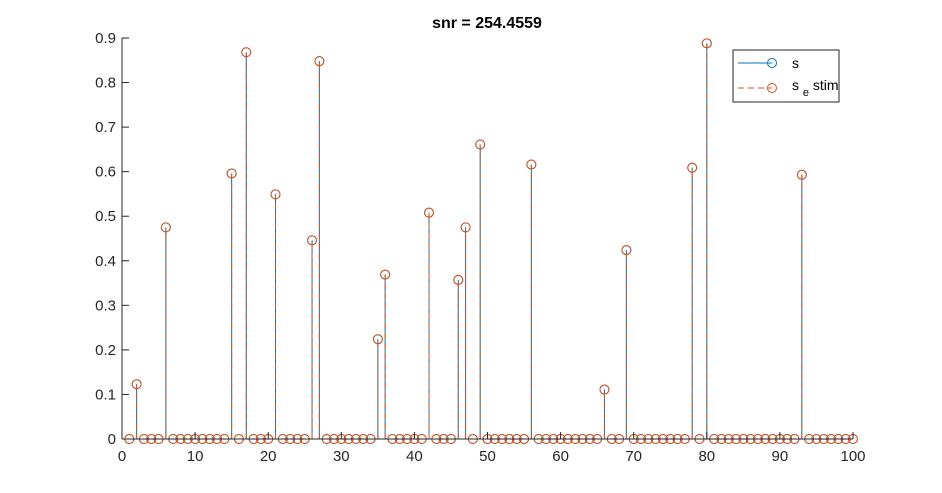 The image size is (942, 493). Describe the element at coordinates (122, 456) in the screenshot. I see `x-tick-label: 0` at that location.